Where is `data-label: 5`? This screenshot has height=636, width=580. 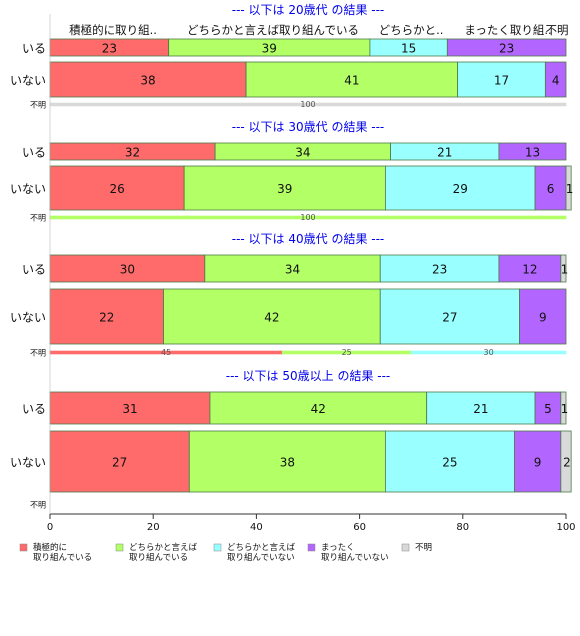 data-label: 5 is located at coordinates (548, 409).